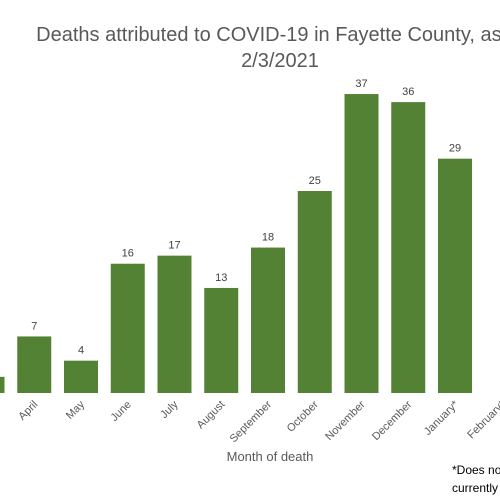 The image size is (500, 500). Describe the element at coordinates (408, 248) in the screenshot. I see `bar-december` at that location.